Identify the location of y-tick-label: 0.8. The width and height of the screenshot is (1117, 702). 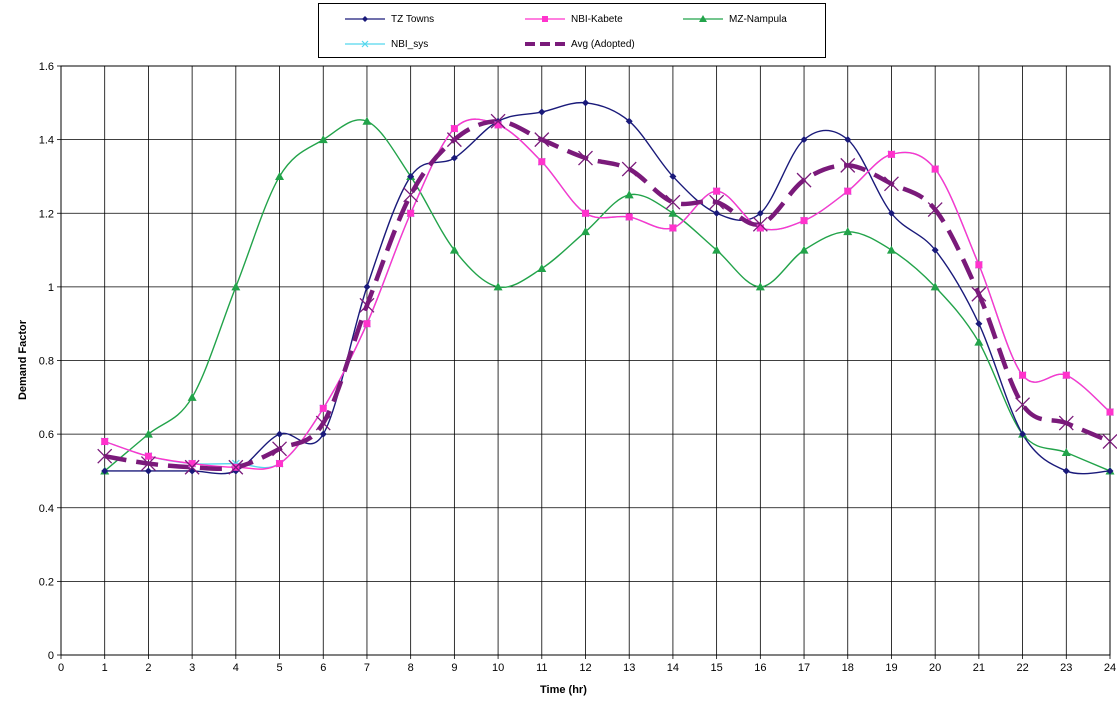
(46, 362).